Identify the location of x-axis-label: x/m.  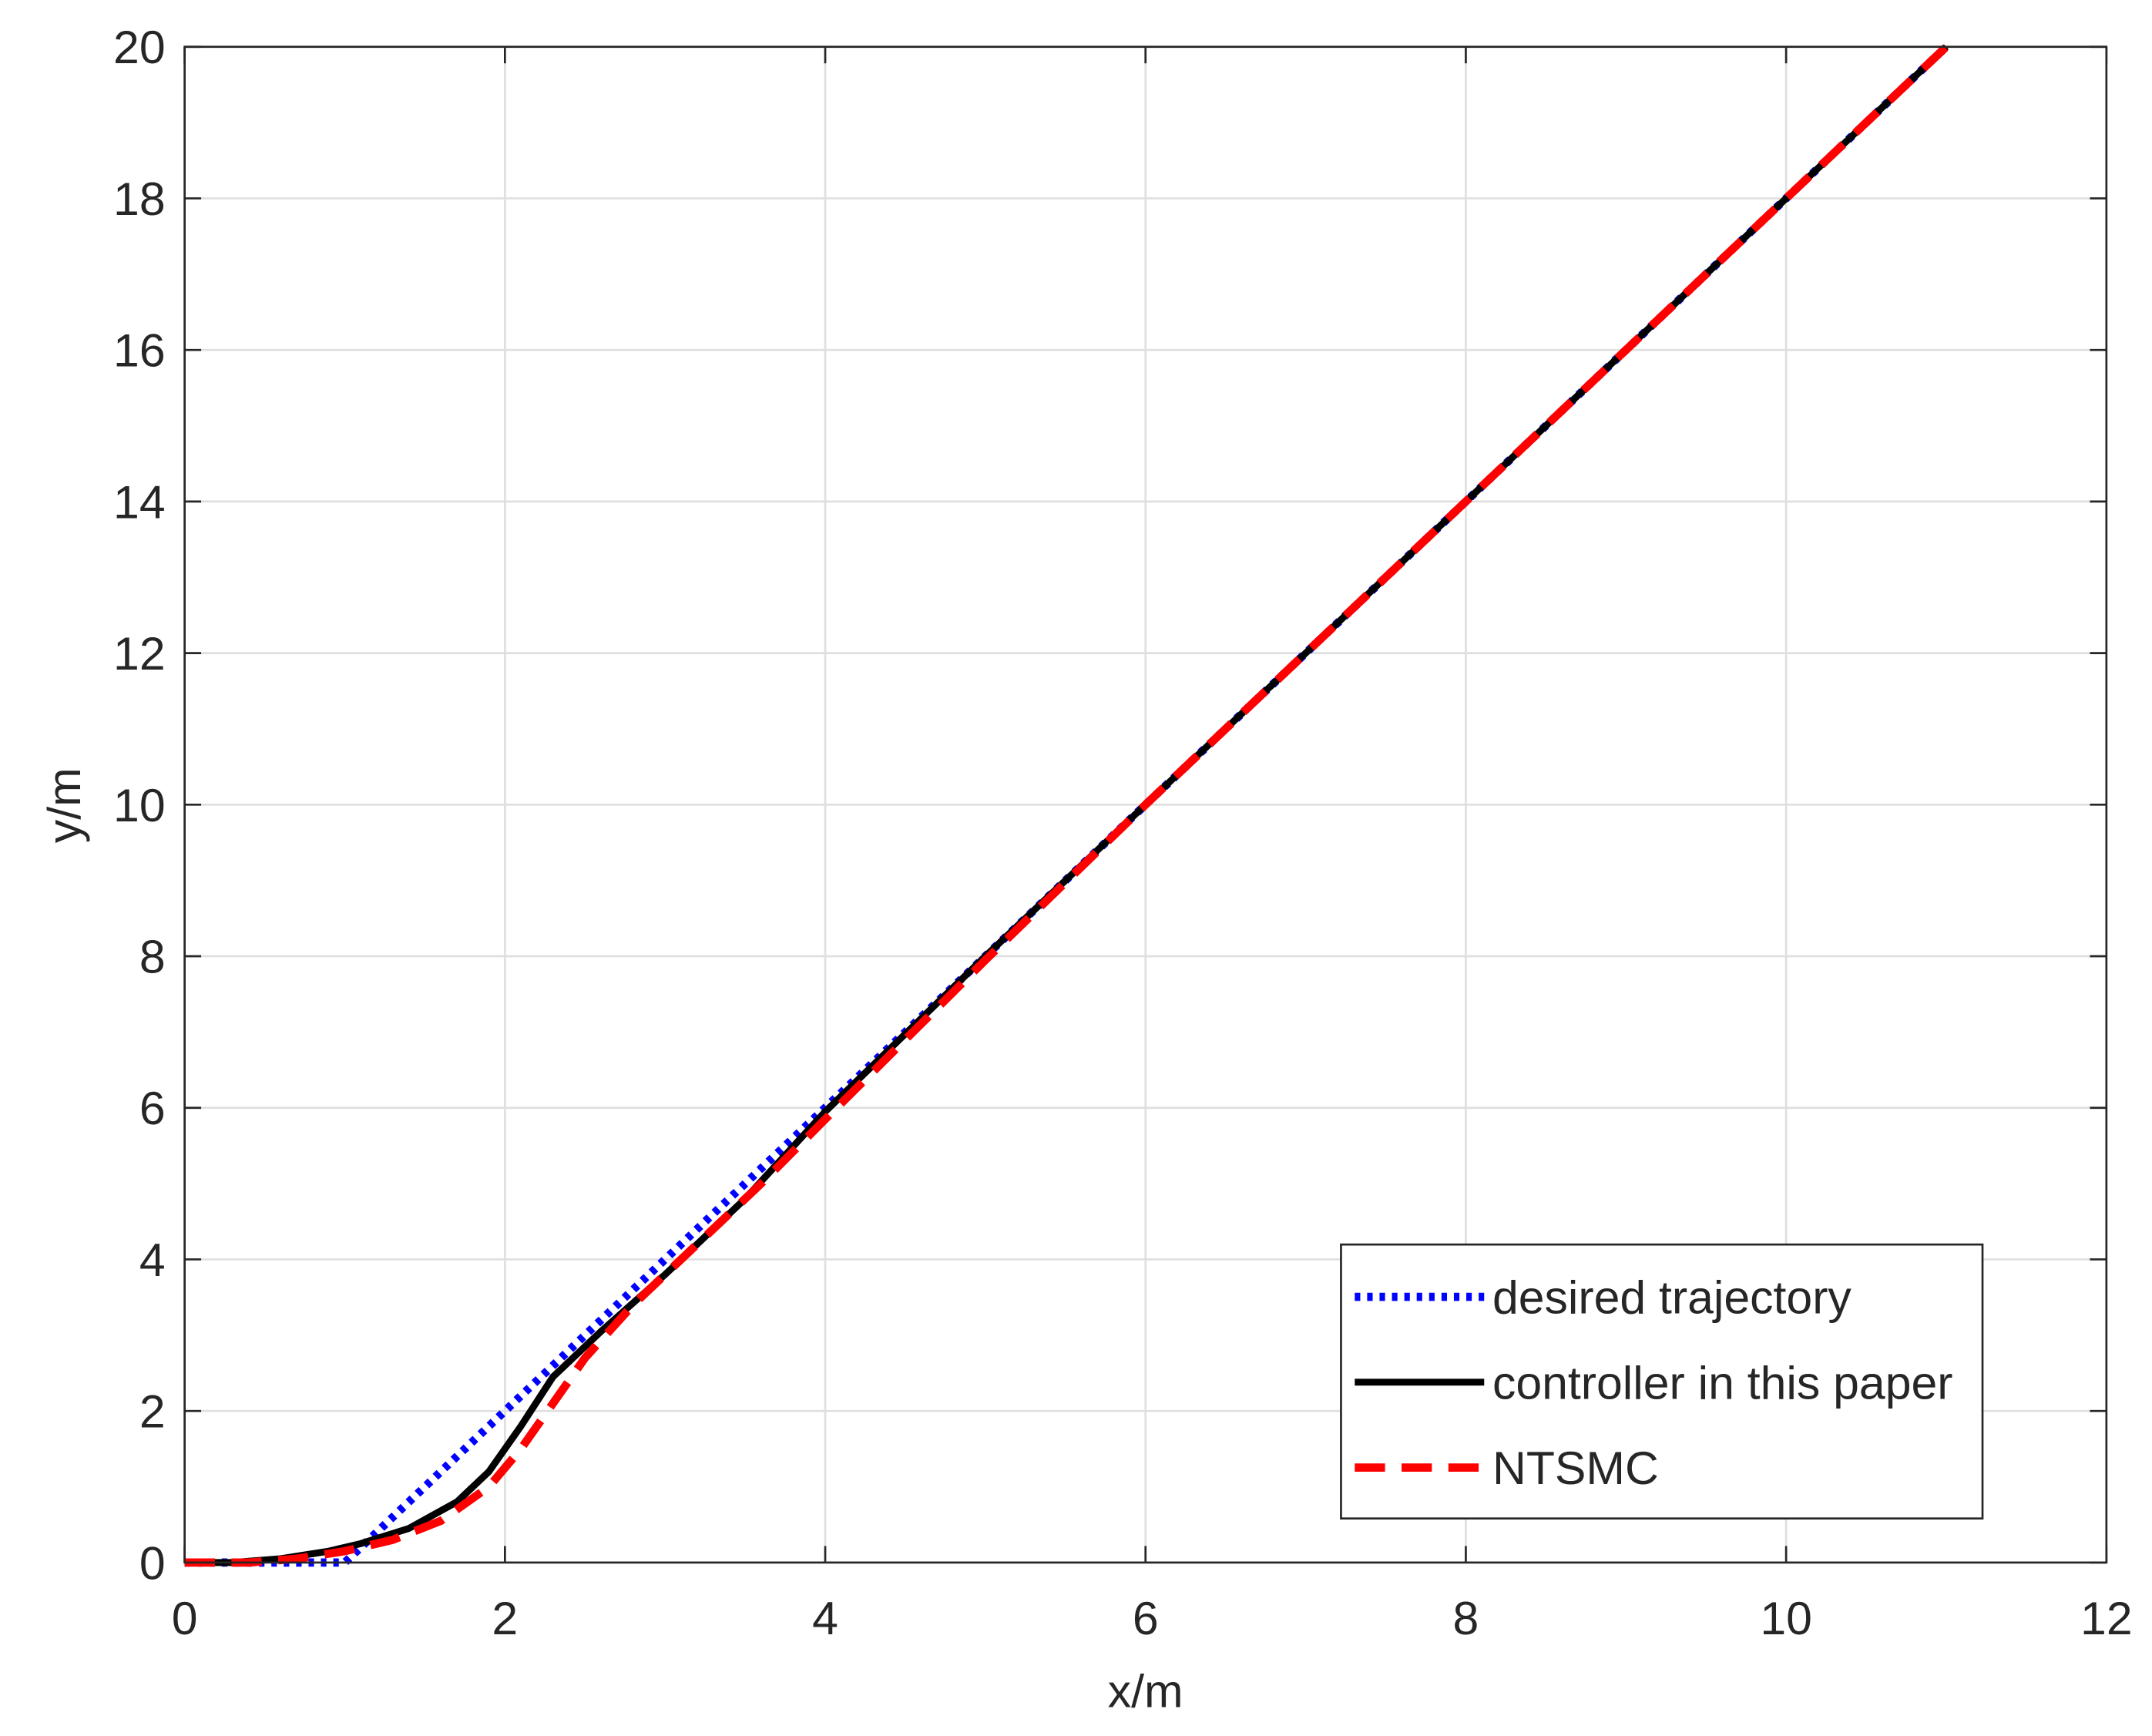
(1145, 1691).